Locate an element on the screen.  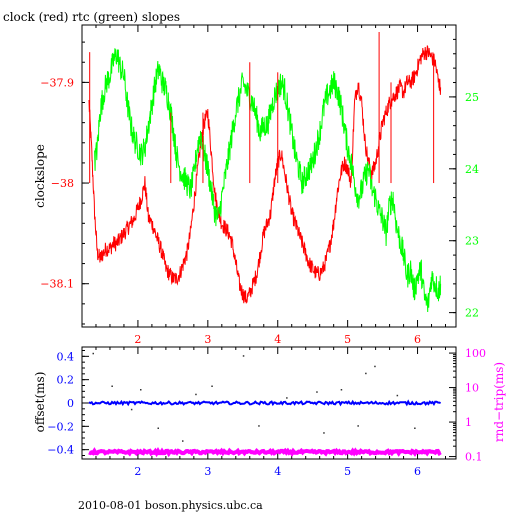
y-tick-label-right: 0.1 is located at coordinates (474, 457).